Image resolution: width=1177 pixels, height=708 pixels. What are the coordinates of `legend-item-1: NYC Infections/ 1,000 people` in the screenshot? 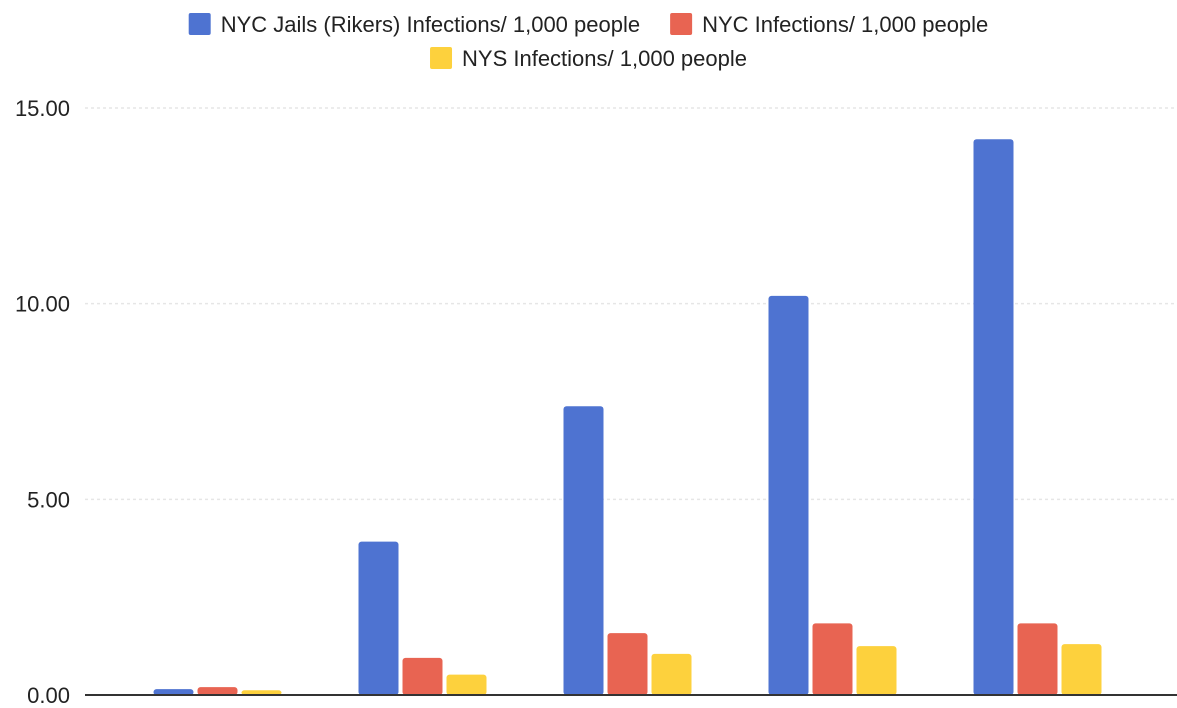 It's located at (829, 24).